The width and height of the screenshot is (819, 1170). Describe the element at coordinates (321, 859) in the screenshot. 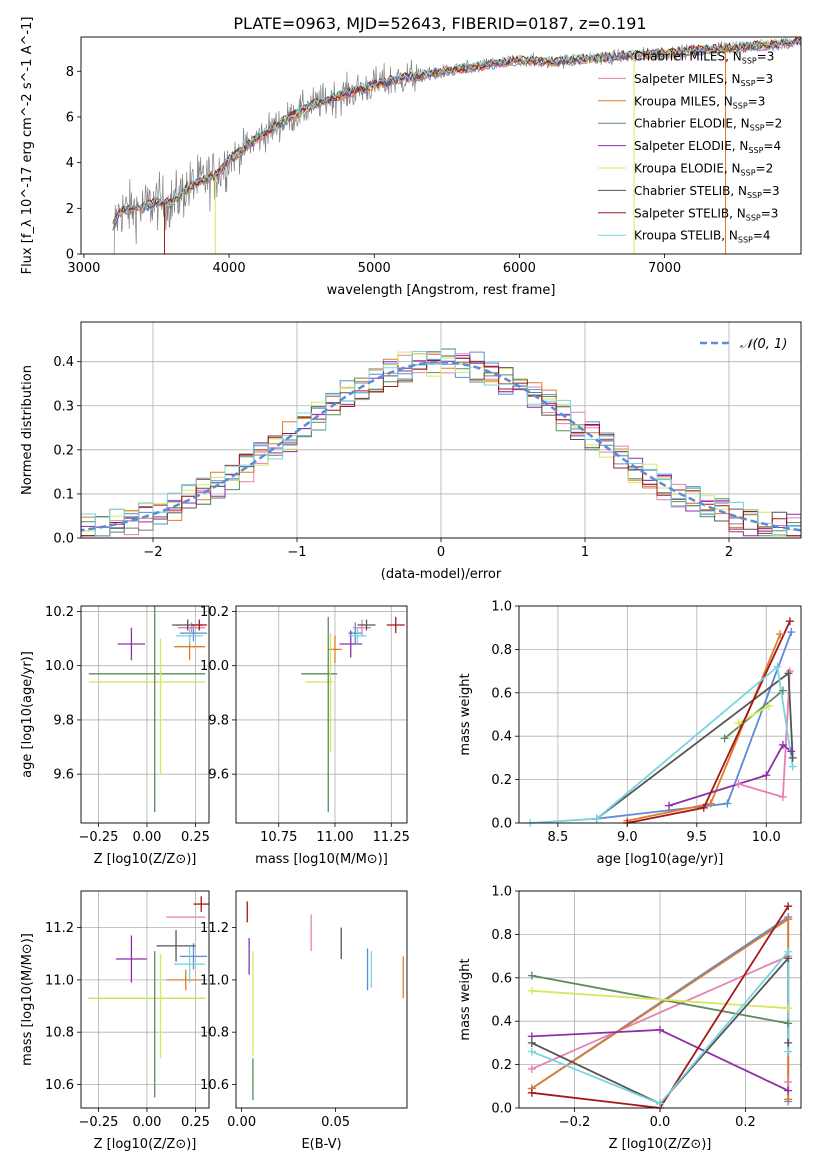

I see `x-axis-label: mass [log10(M/M⊙)]` at that location.